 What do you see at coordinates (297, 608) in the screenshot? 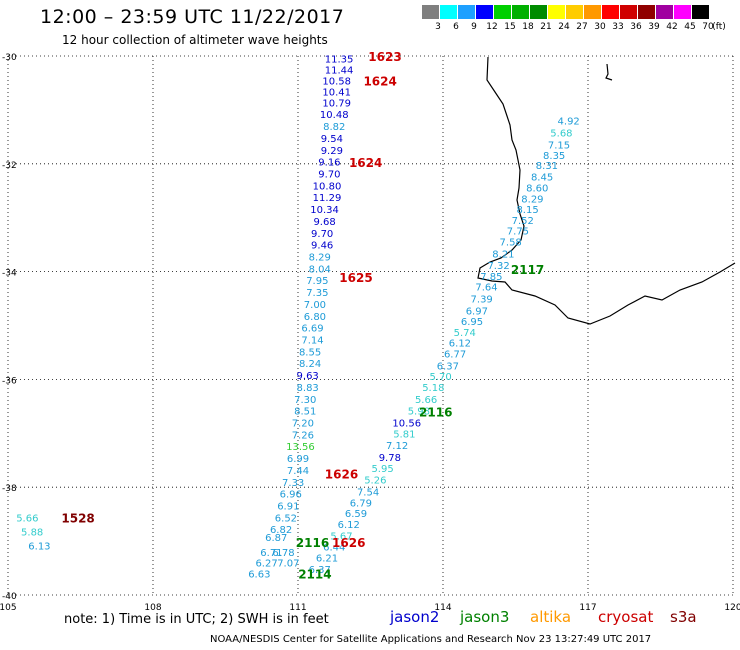
I see `longitude-label: 111` at bounding box center [297, 608].